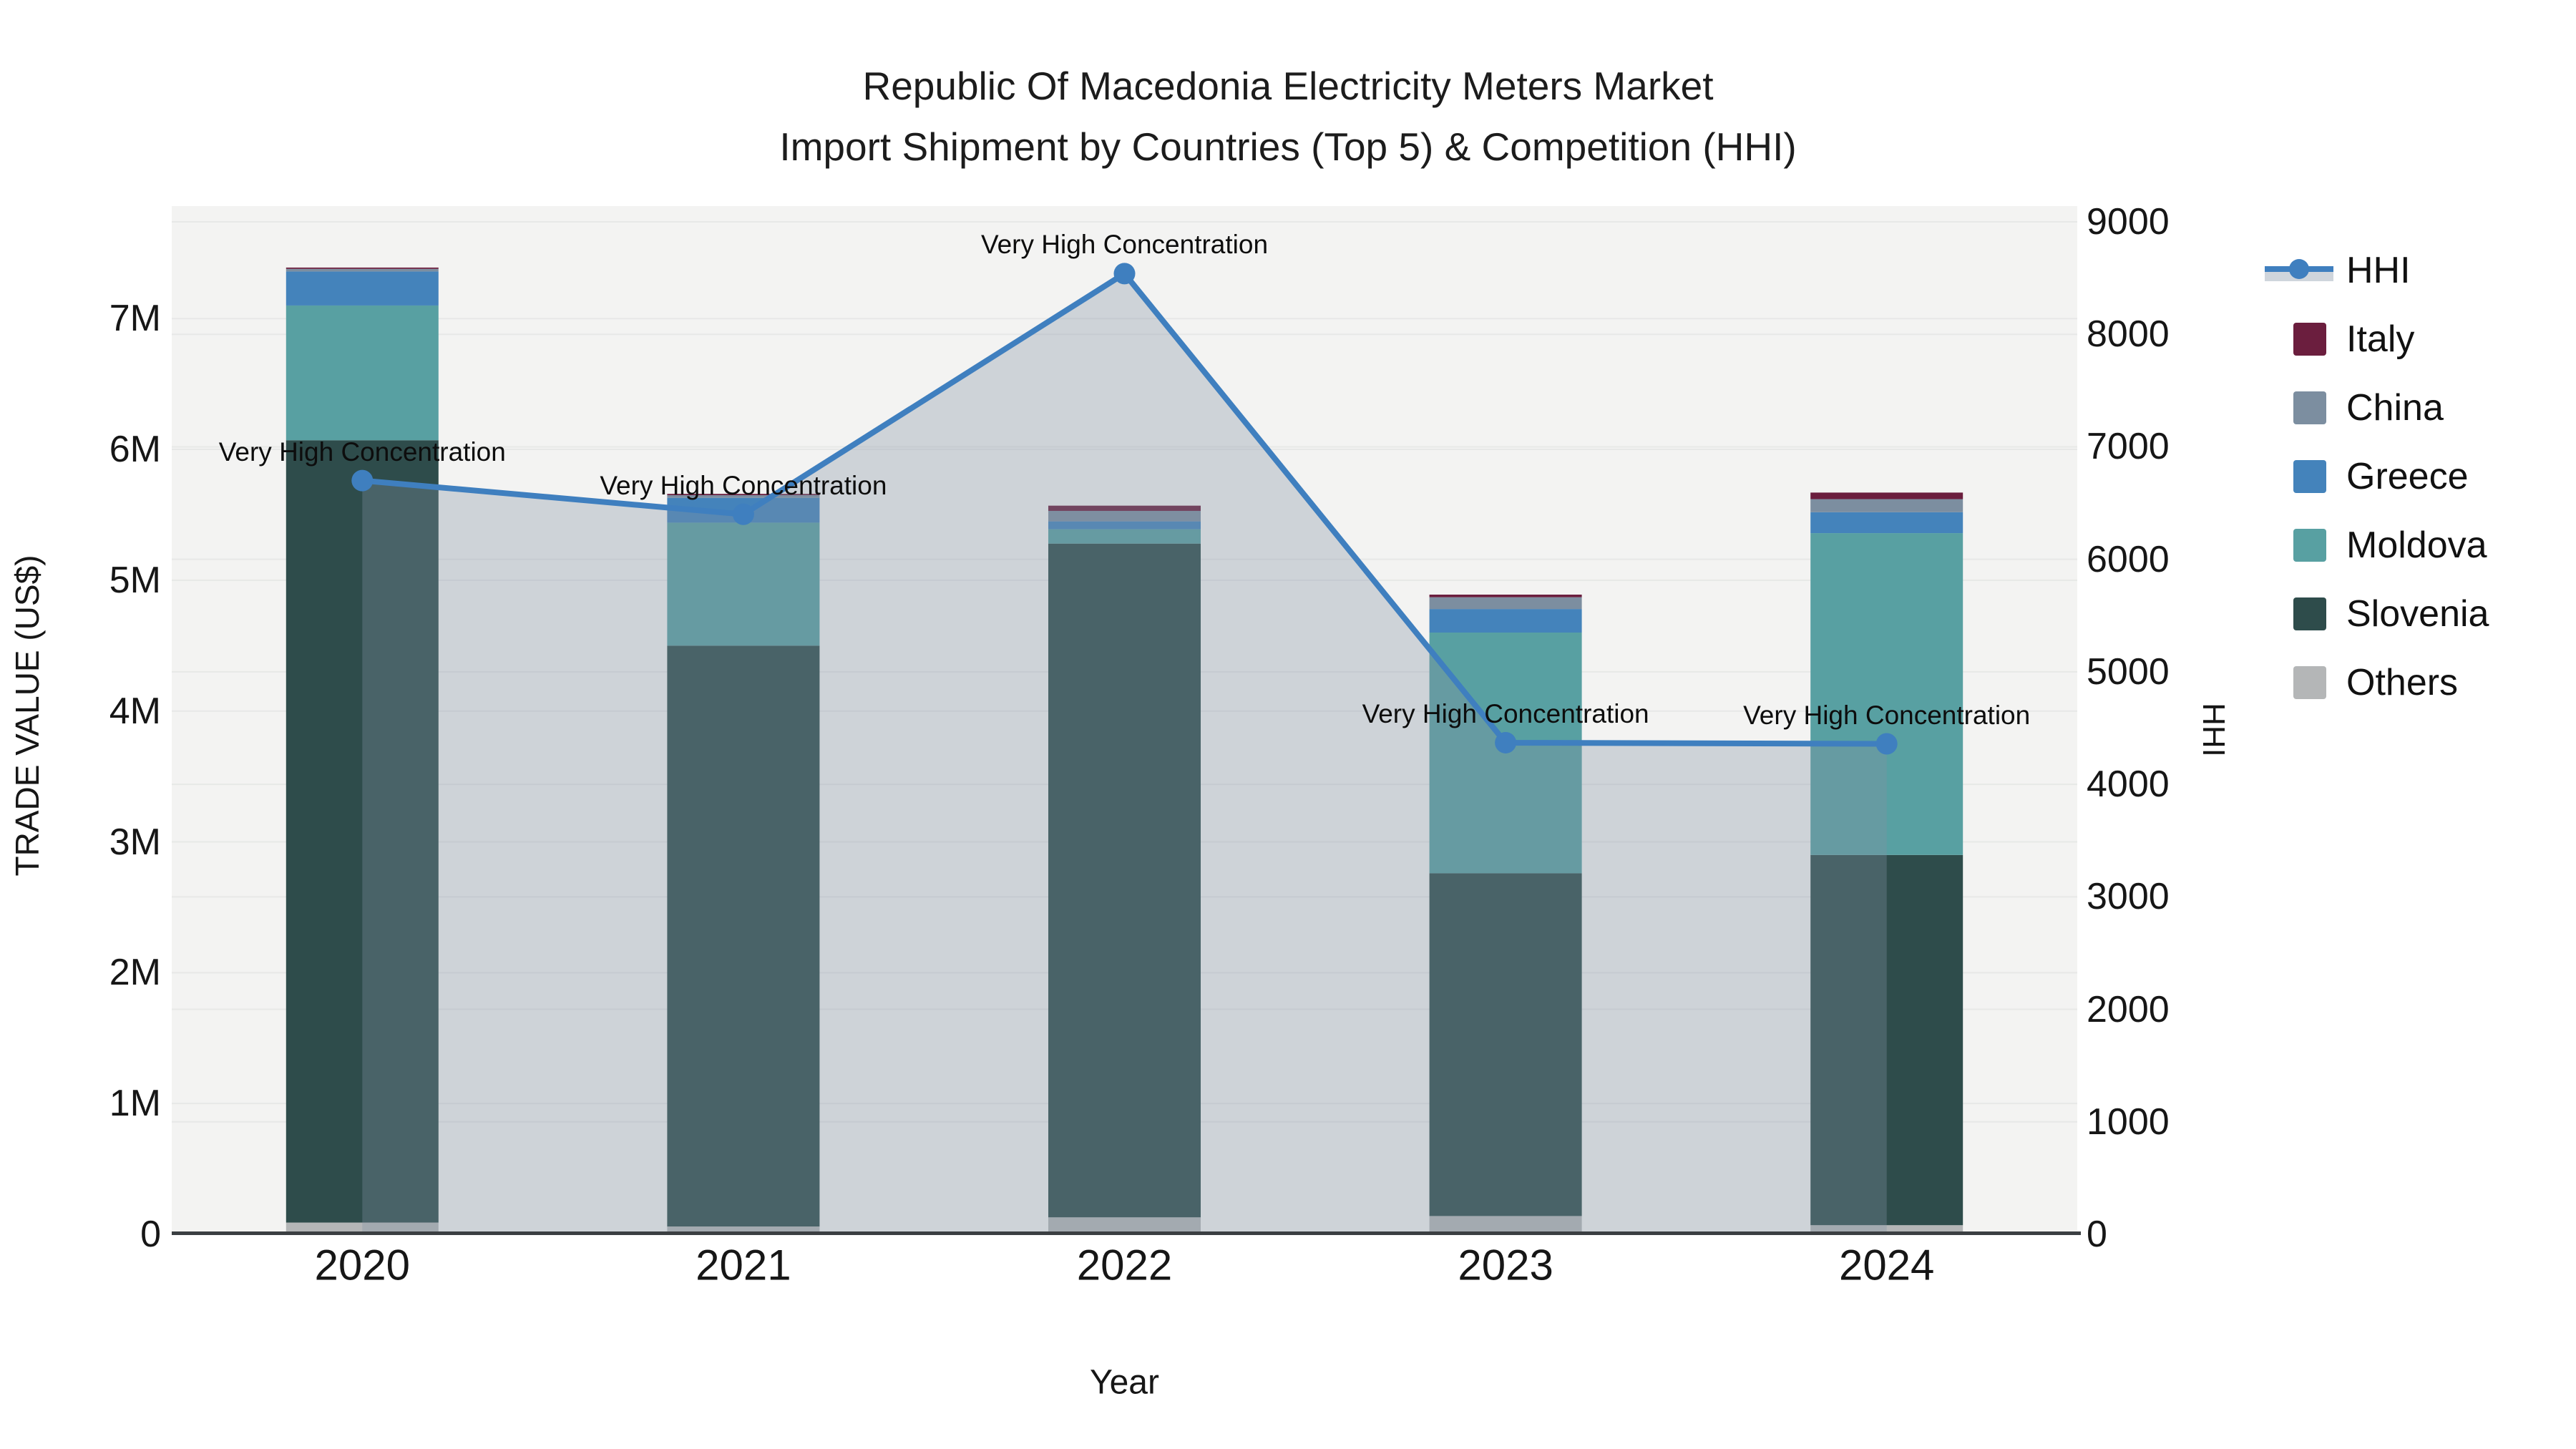  What do you see at coordinates (2128, 222) in the screenshot?
I see `right-tick-9000: 9000` at bounding box center [2128, 222].